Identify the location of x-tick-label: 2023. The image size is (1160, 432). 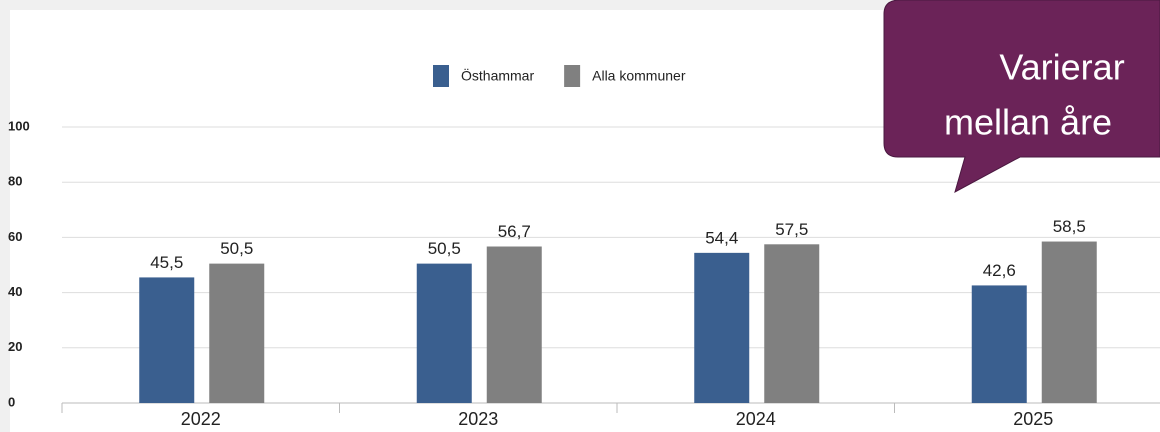
(478, 419).